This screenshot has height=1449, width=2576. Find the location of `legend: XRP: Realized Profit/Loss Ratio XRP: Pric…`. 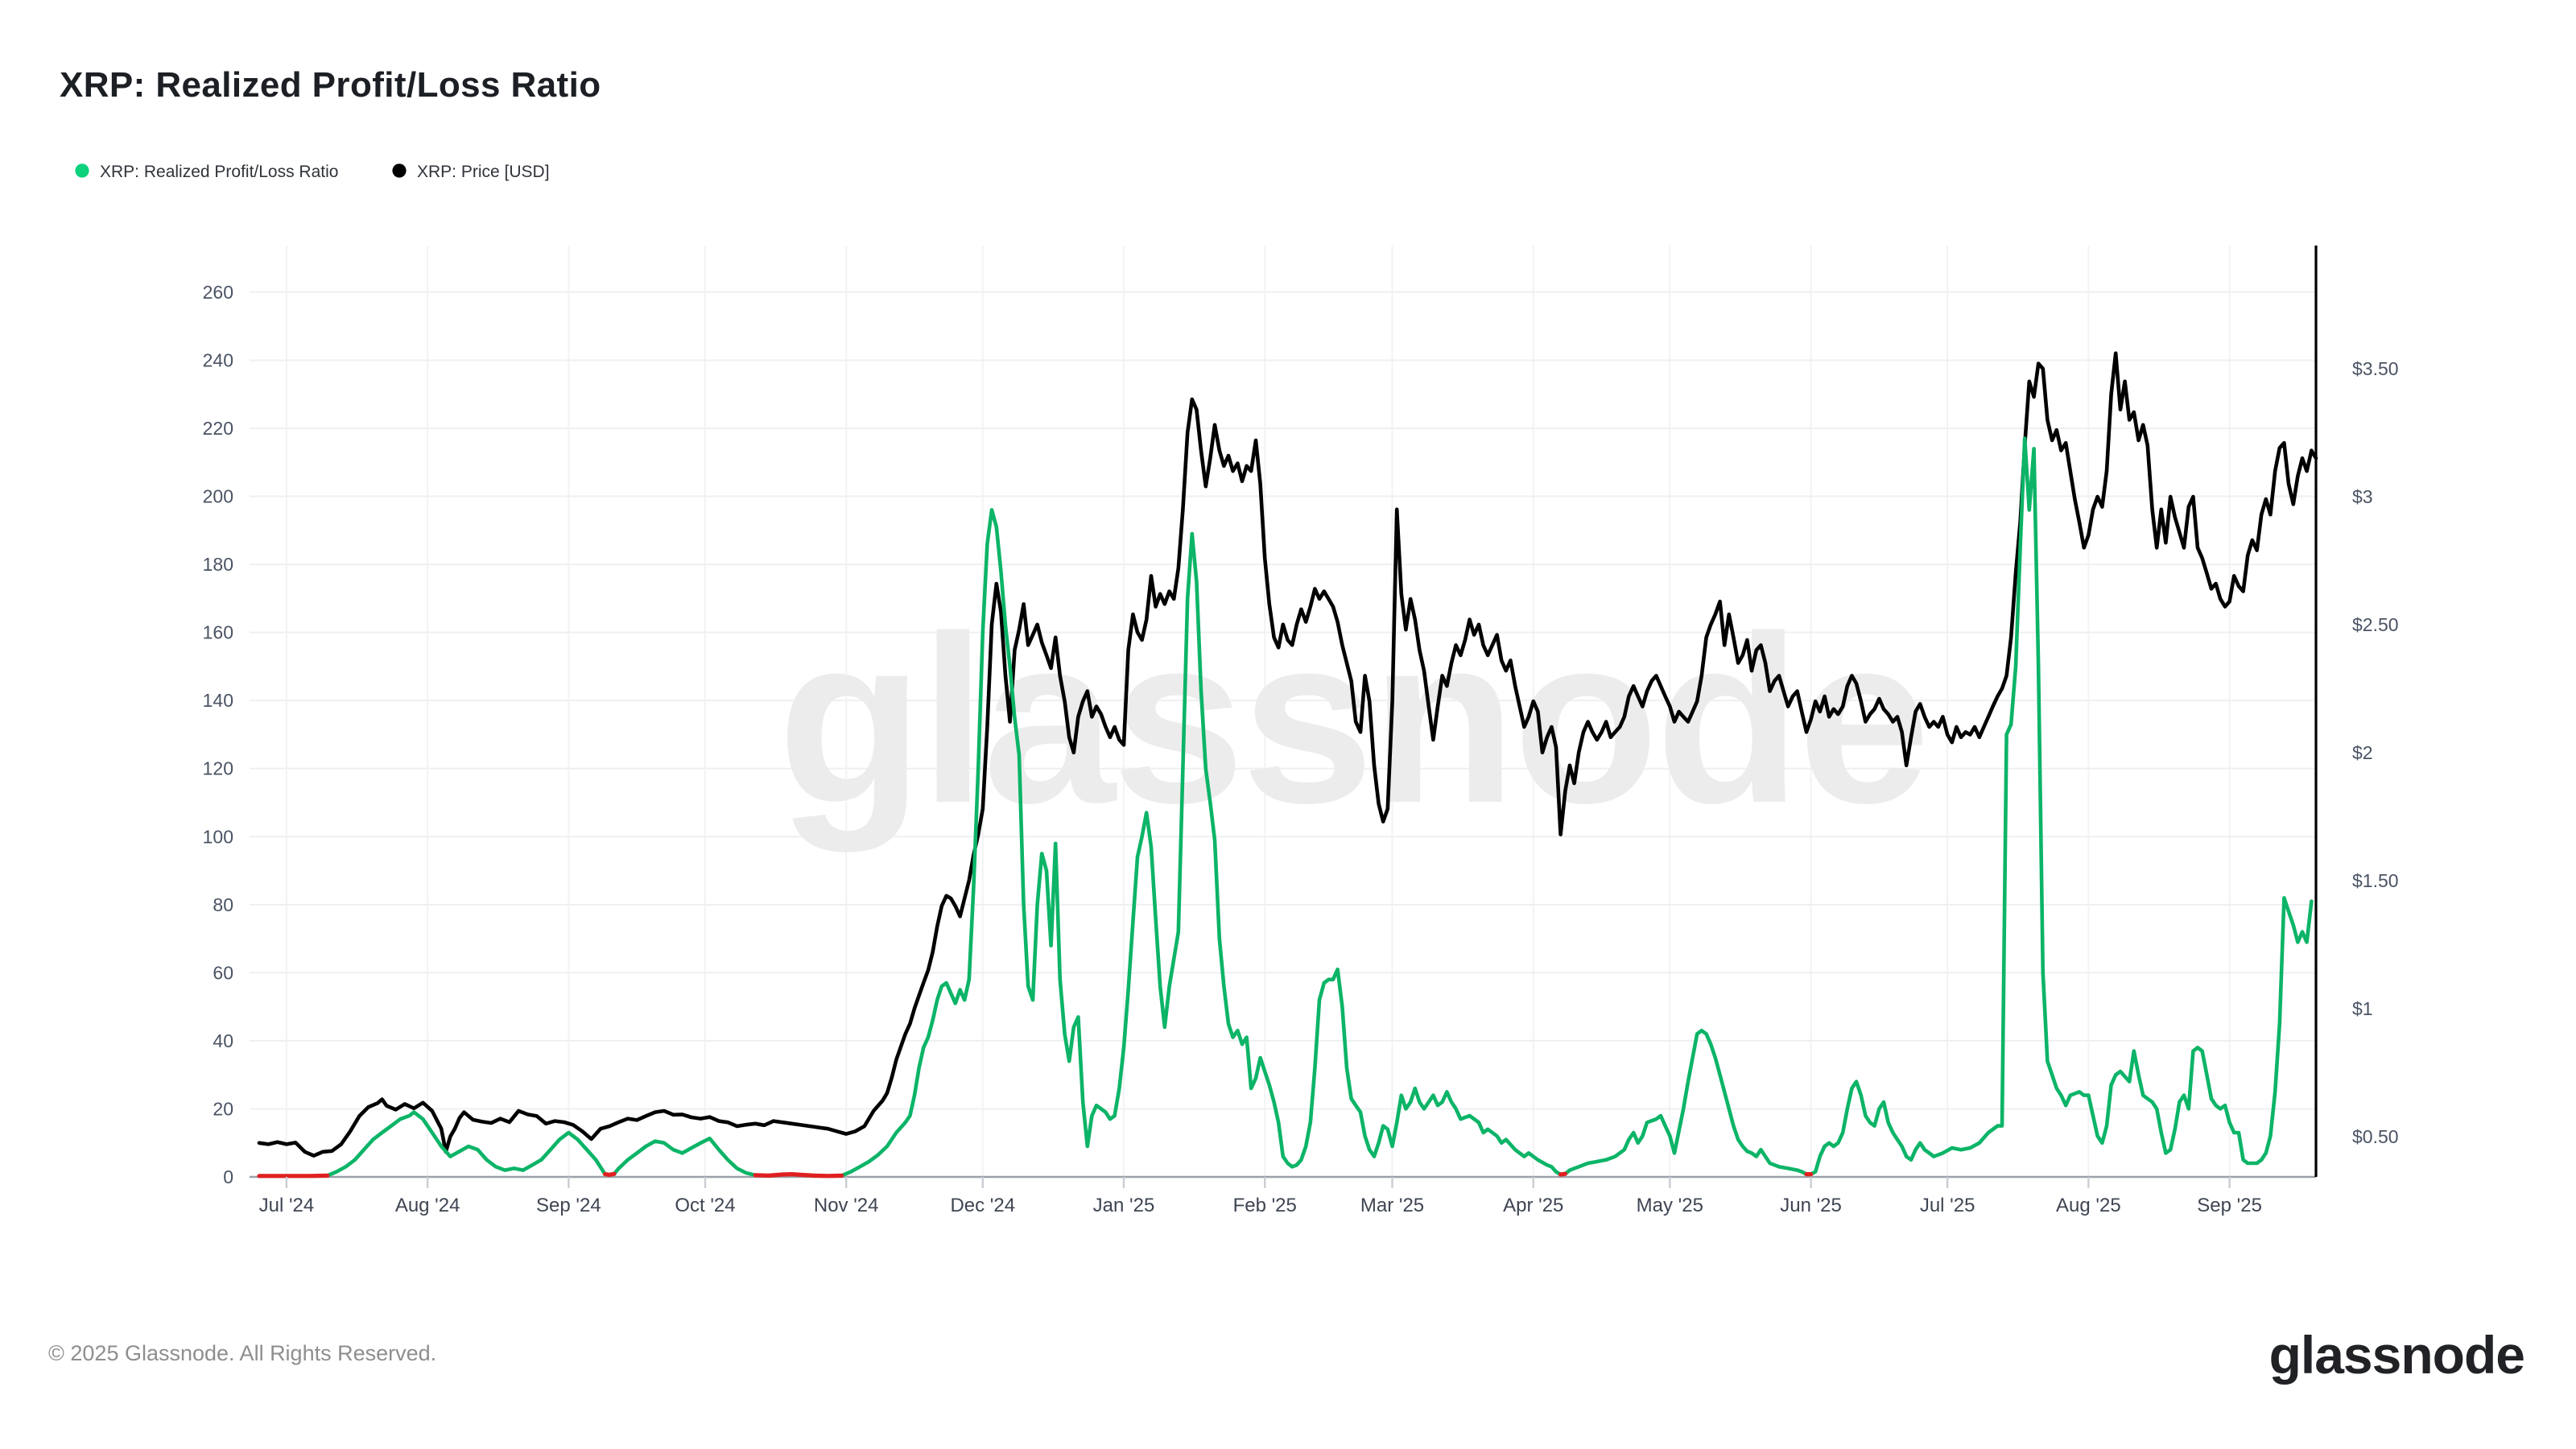

legend: XRP: Realized Profit/Loss Ratio XRP: Pric… is located at coordinates (312, 172).